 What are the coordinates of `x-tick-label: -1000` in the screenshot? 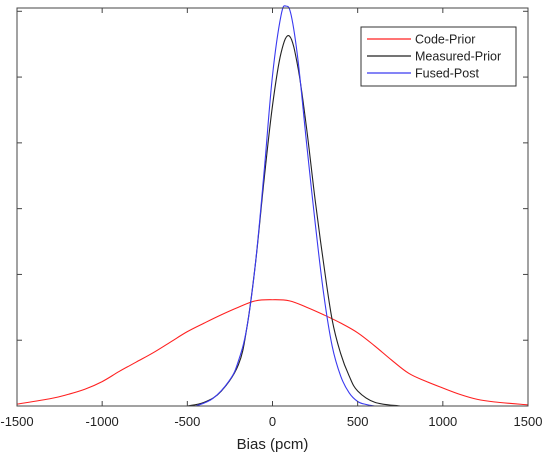 It's located at (102, 421).